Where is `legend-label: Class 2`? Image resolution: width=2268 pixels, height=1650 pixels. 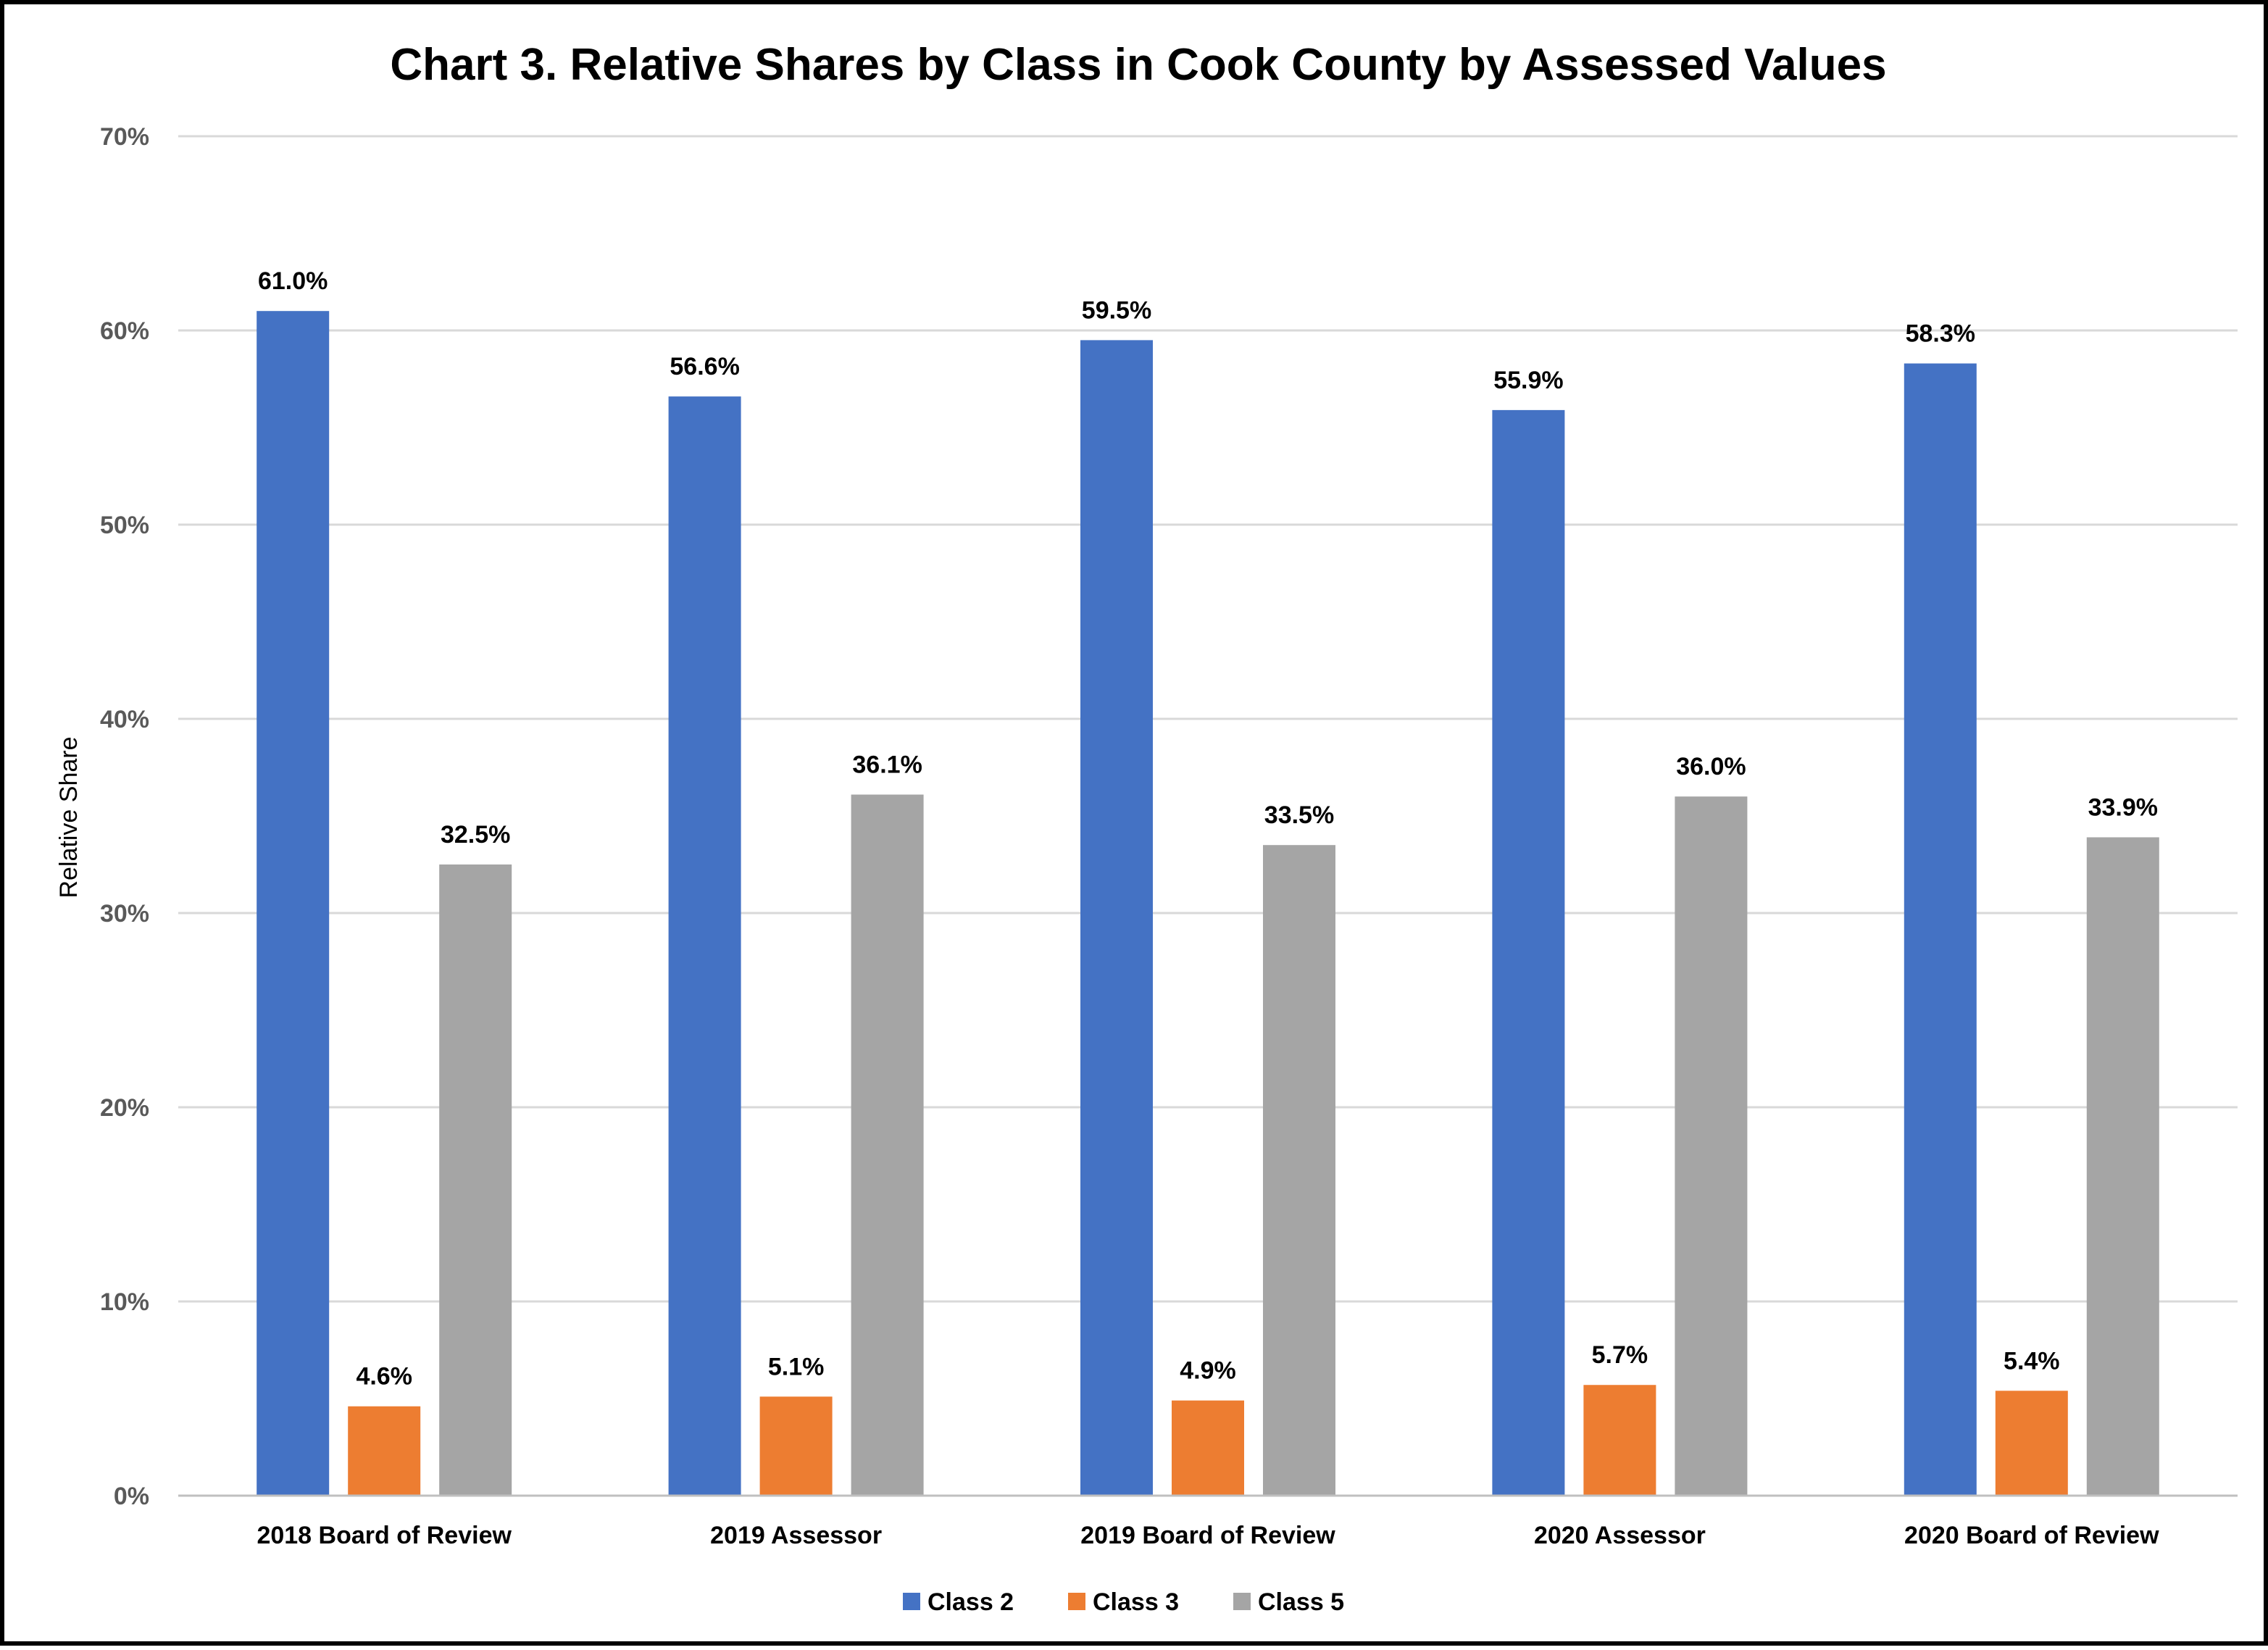 legend-label: Class 2 is located at coordinates (971, 1602).